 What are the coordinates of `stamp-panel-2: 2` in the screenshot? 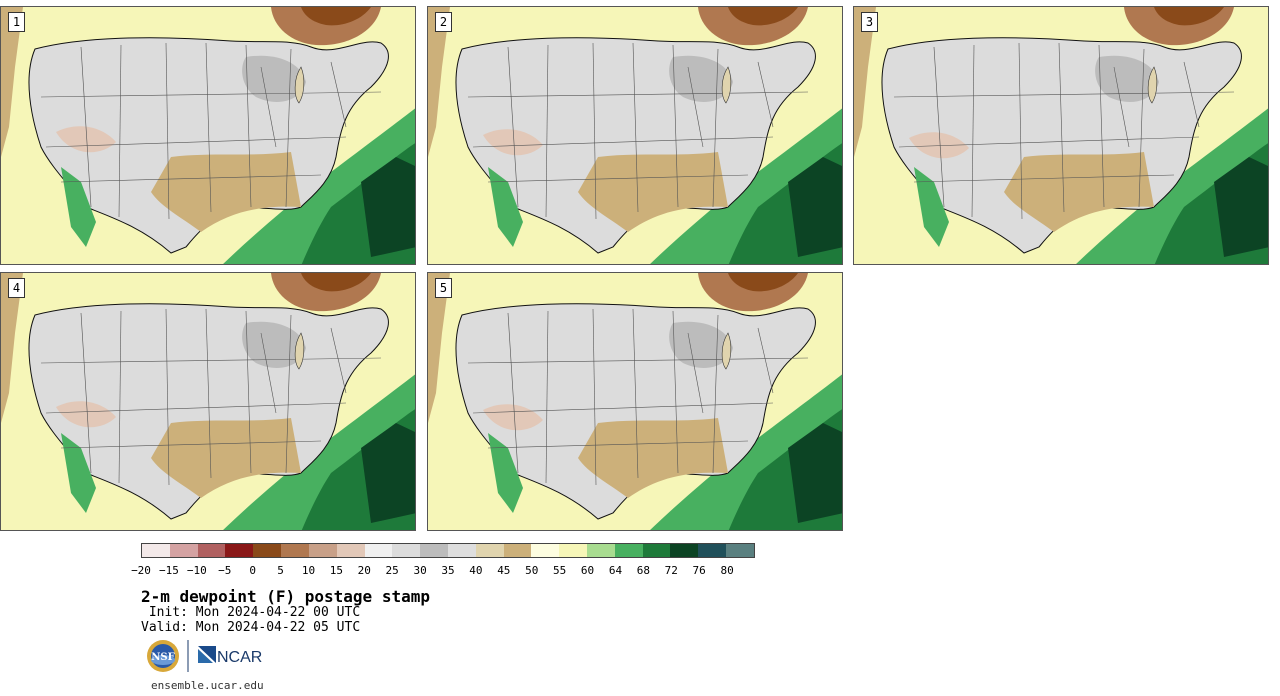 It's located at (635, 135).